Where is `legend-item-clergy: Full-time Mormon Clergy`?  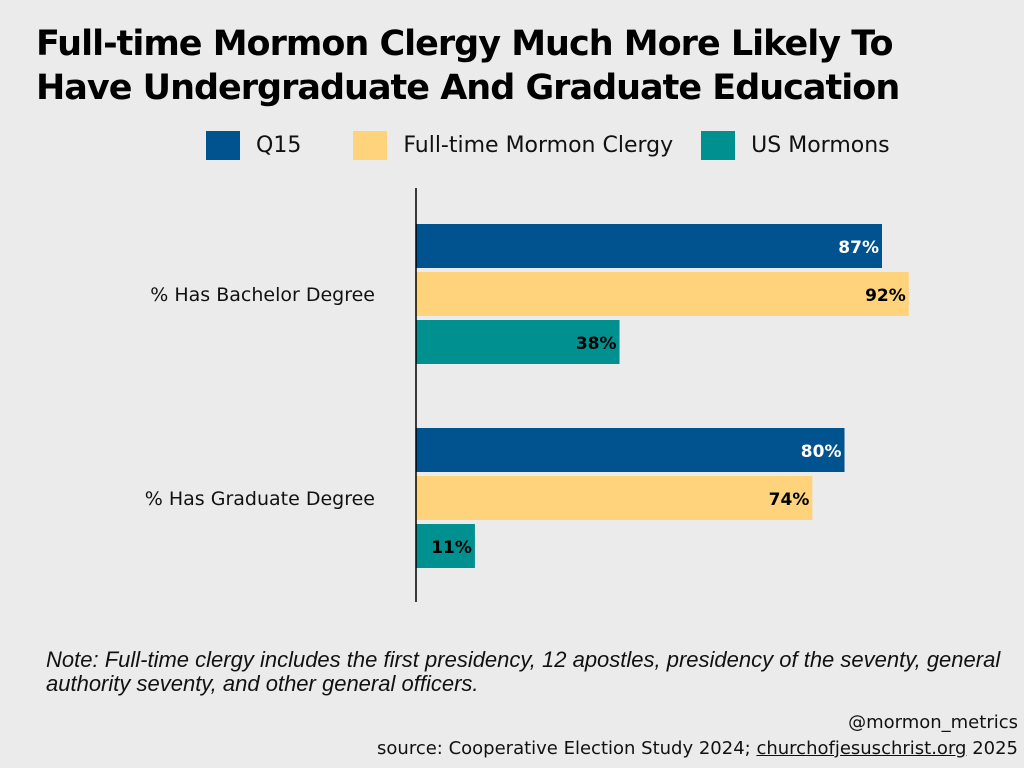
legend-item-clergy: Full-time Mormon Clergy is located at coordinates (513, 145).